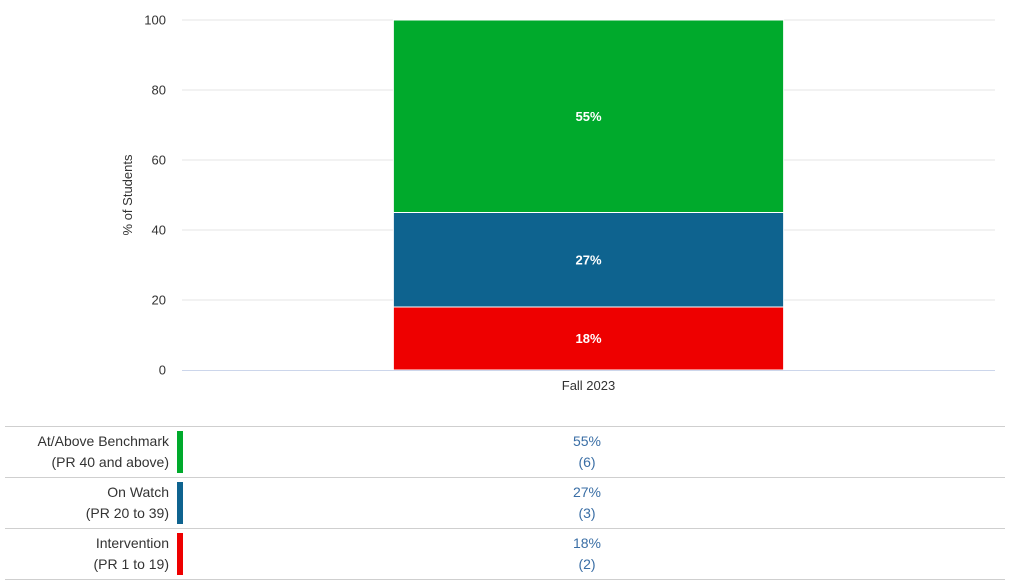 The width and height of the screenshot is (1012, 587). Describe the element at coordinates (103, 452) in the screenshot. I see `legend-label: At/Above Benchmark (PR 40 and above)` at that location.